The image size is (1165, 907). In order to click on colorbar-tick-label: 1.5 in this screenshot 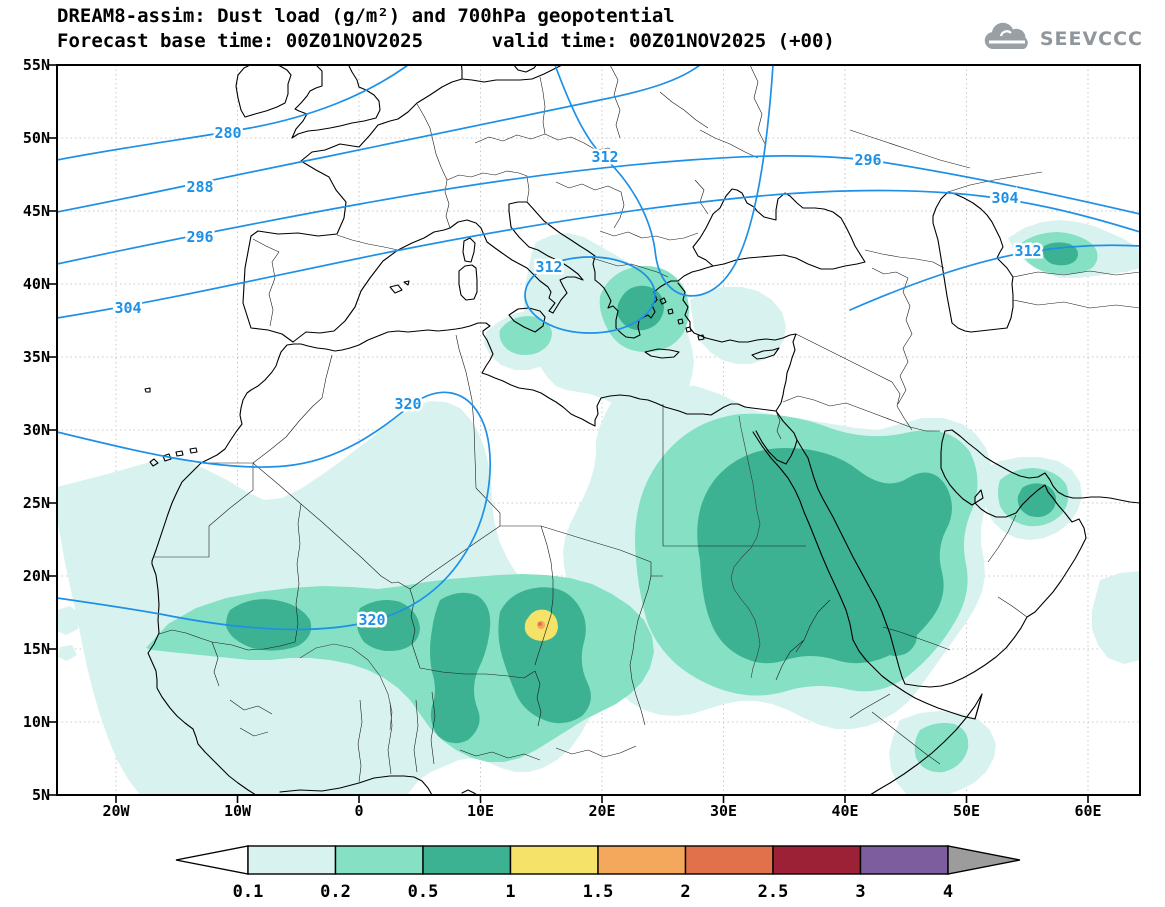, I will do `click(598, 892)`.